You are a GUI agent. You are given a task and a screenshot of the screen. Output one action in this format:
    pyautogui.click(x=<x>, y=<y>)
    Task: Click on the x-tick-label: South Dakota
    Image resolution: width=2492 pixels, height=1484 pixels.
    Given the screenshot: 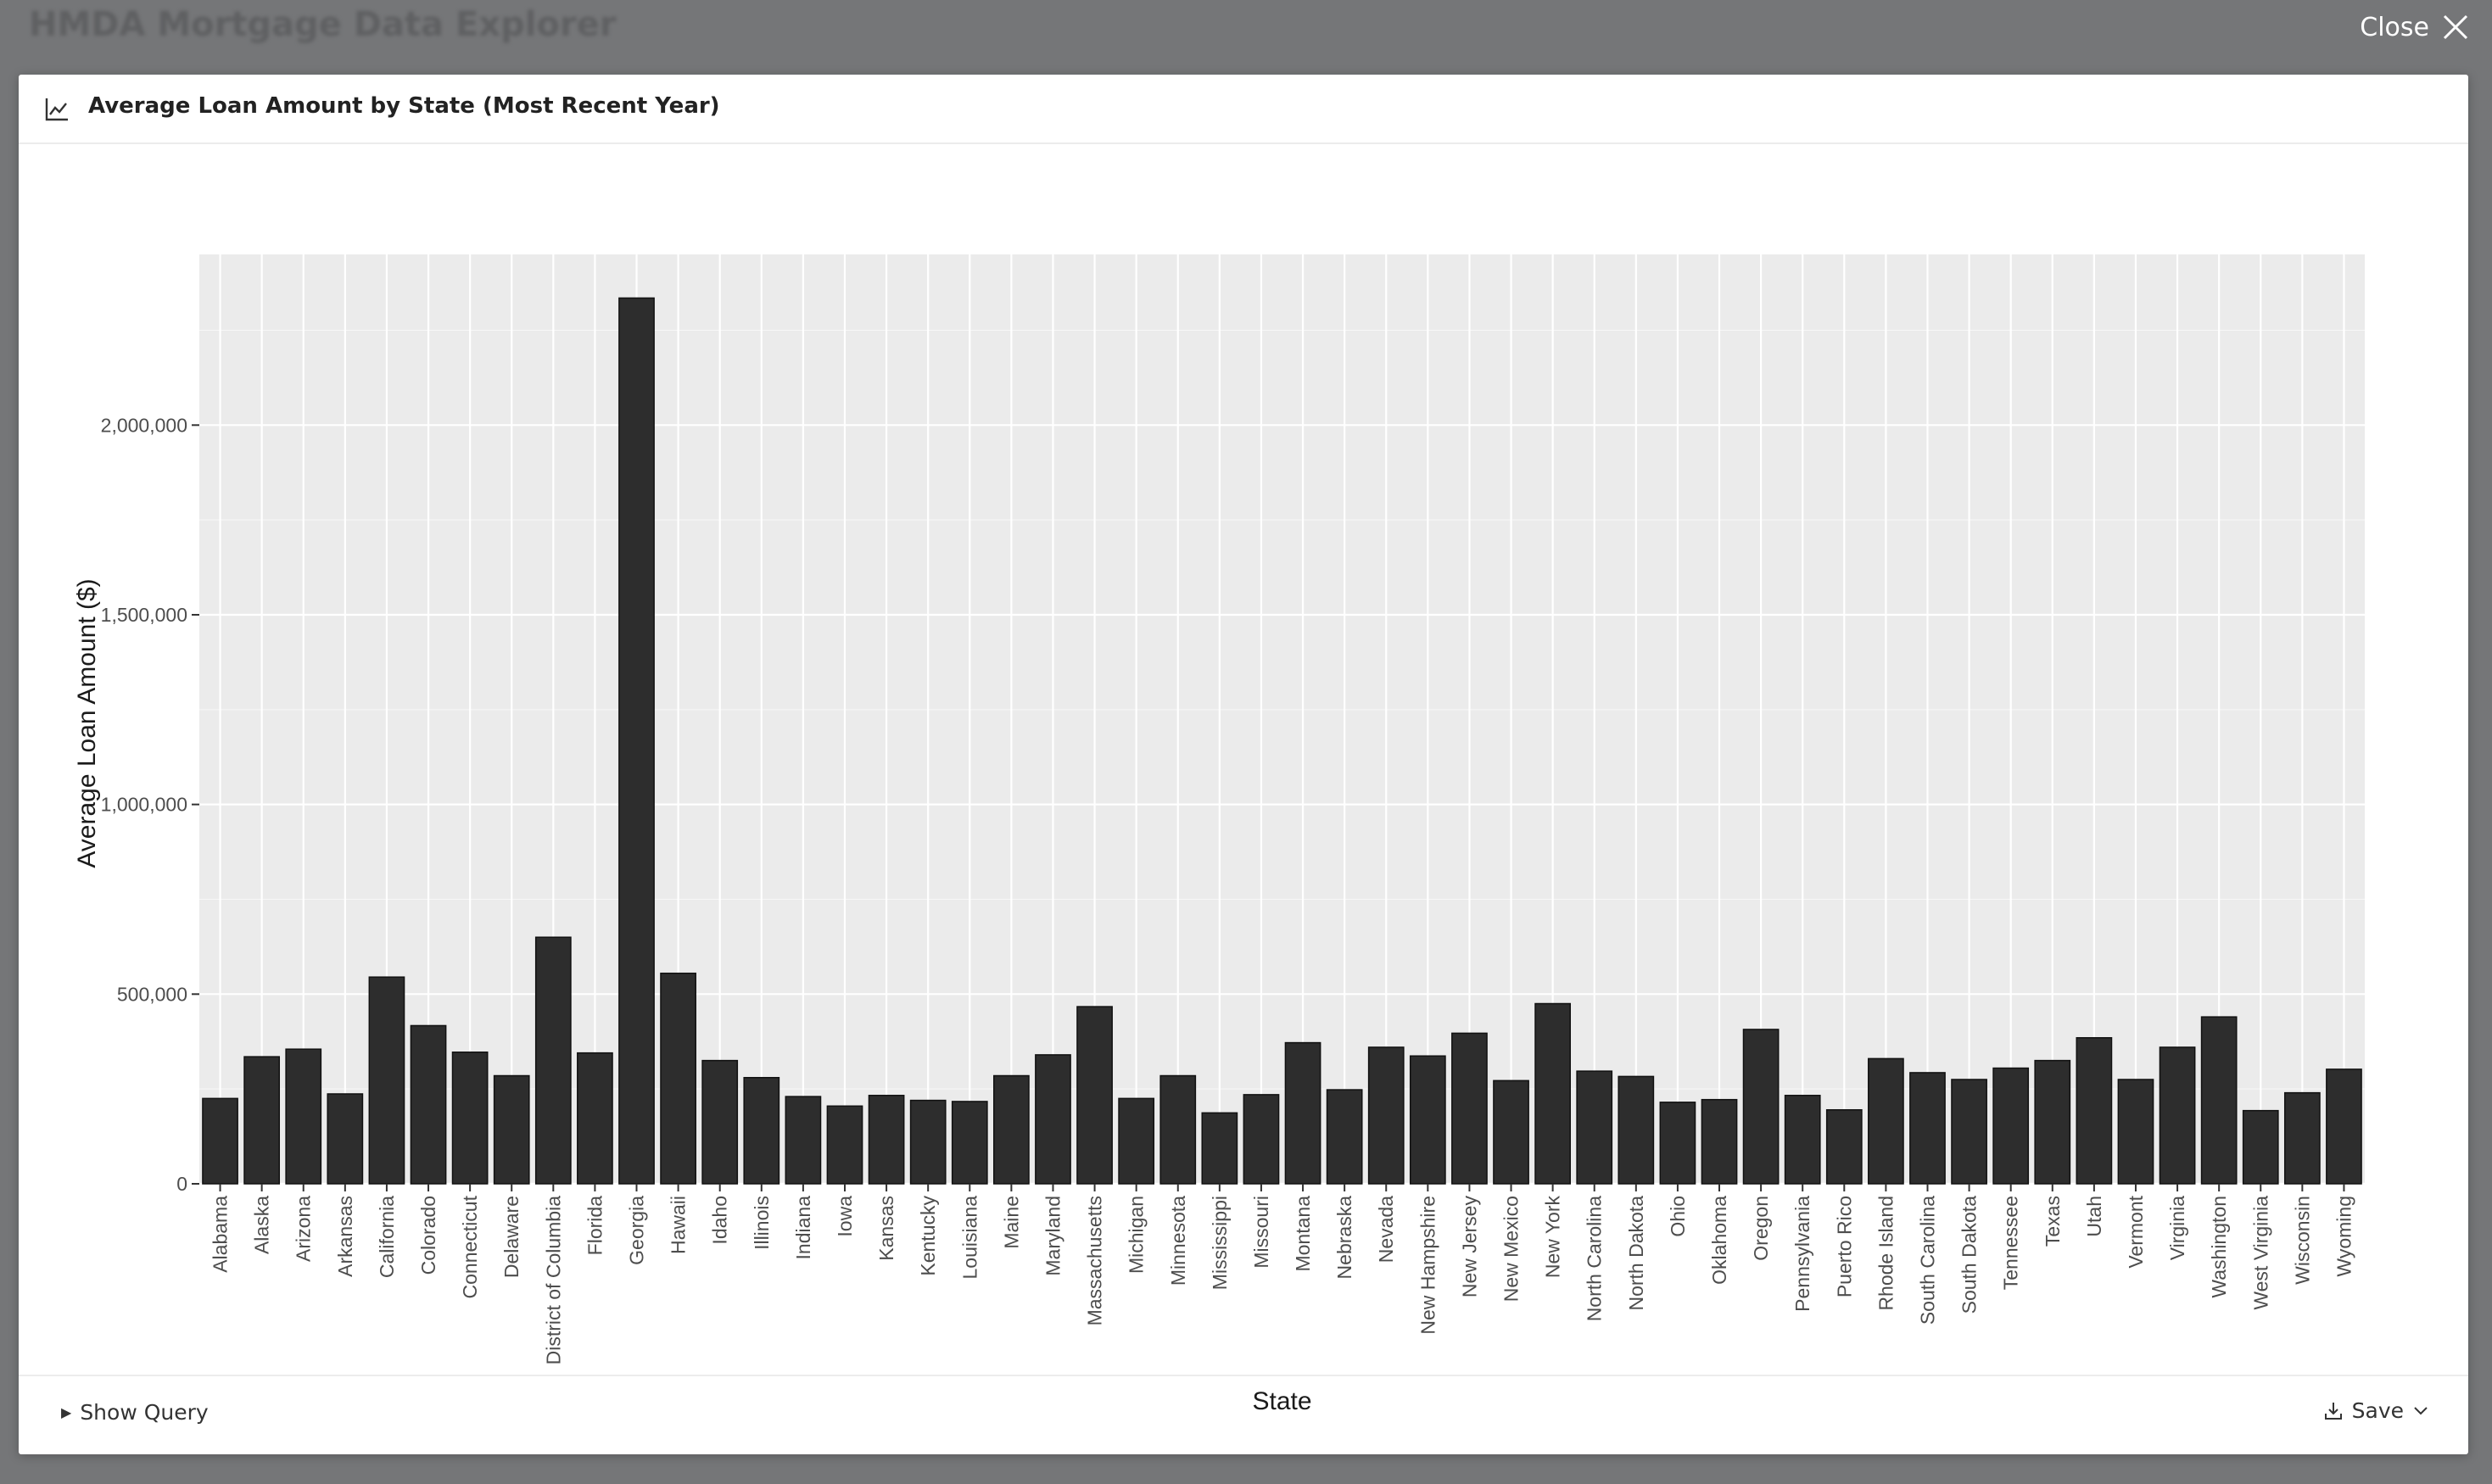 What is the action you would take?
    pyautogui.click(x=1969, y=1255)
    